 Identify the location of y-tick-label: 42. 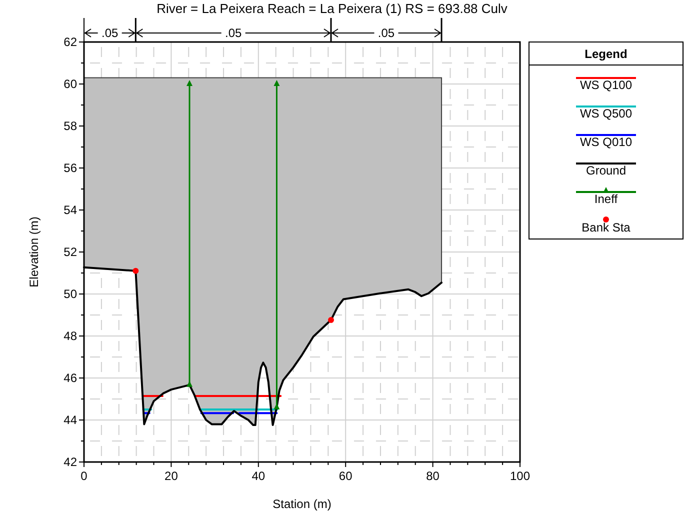
(71, 462).